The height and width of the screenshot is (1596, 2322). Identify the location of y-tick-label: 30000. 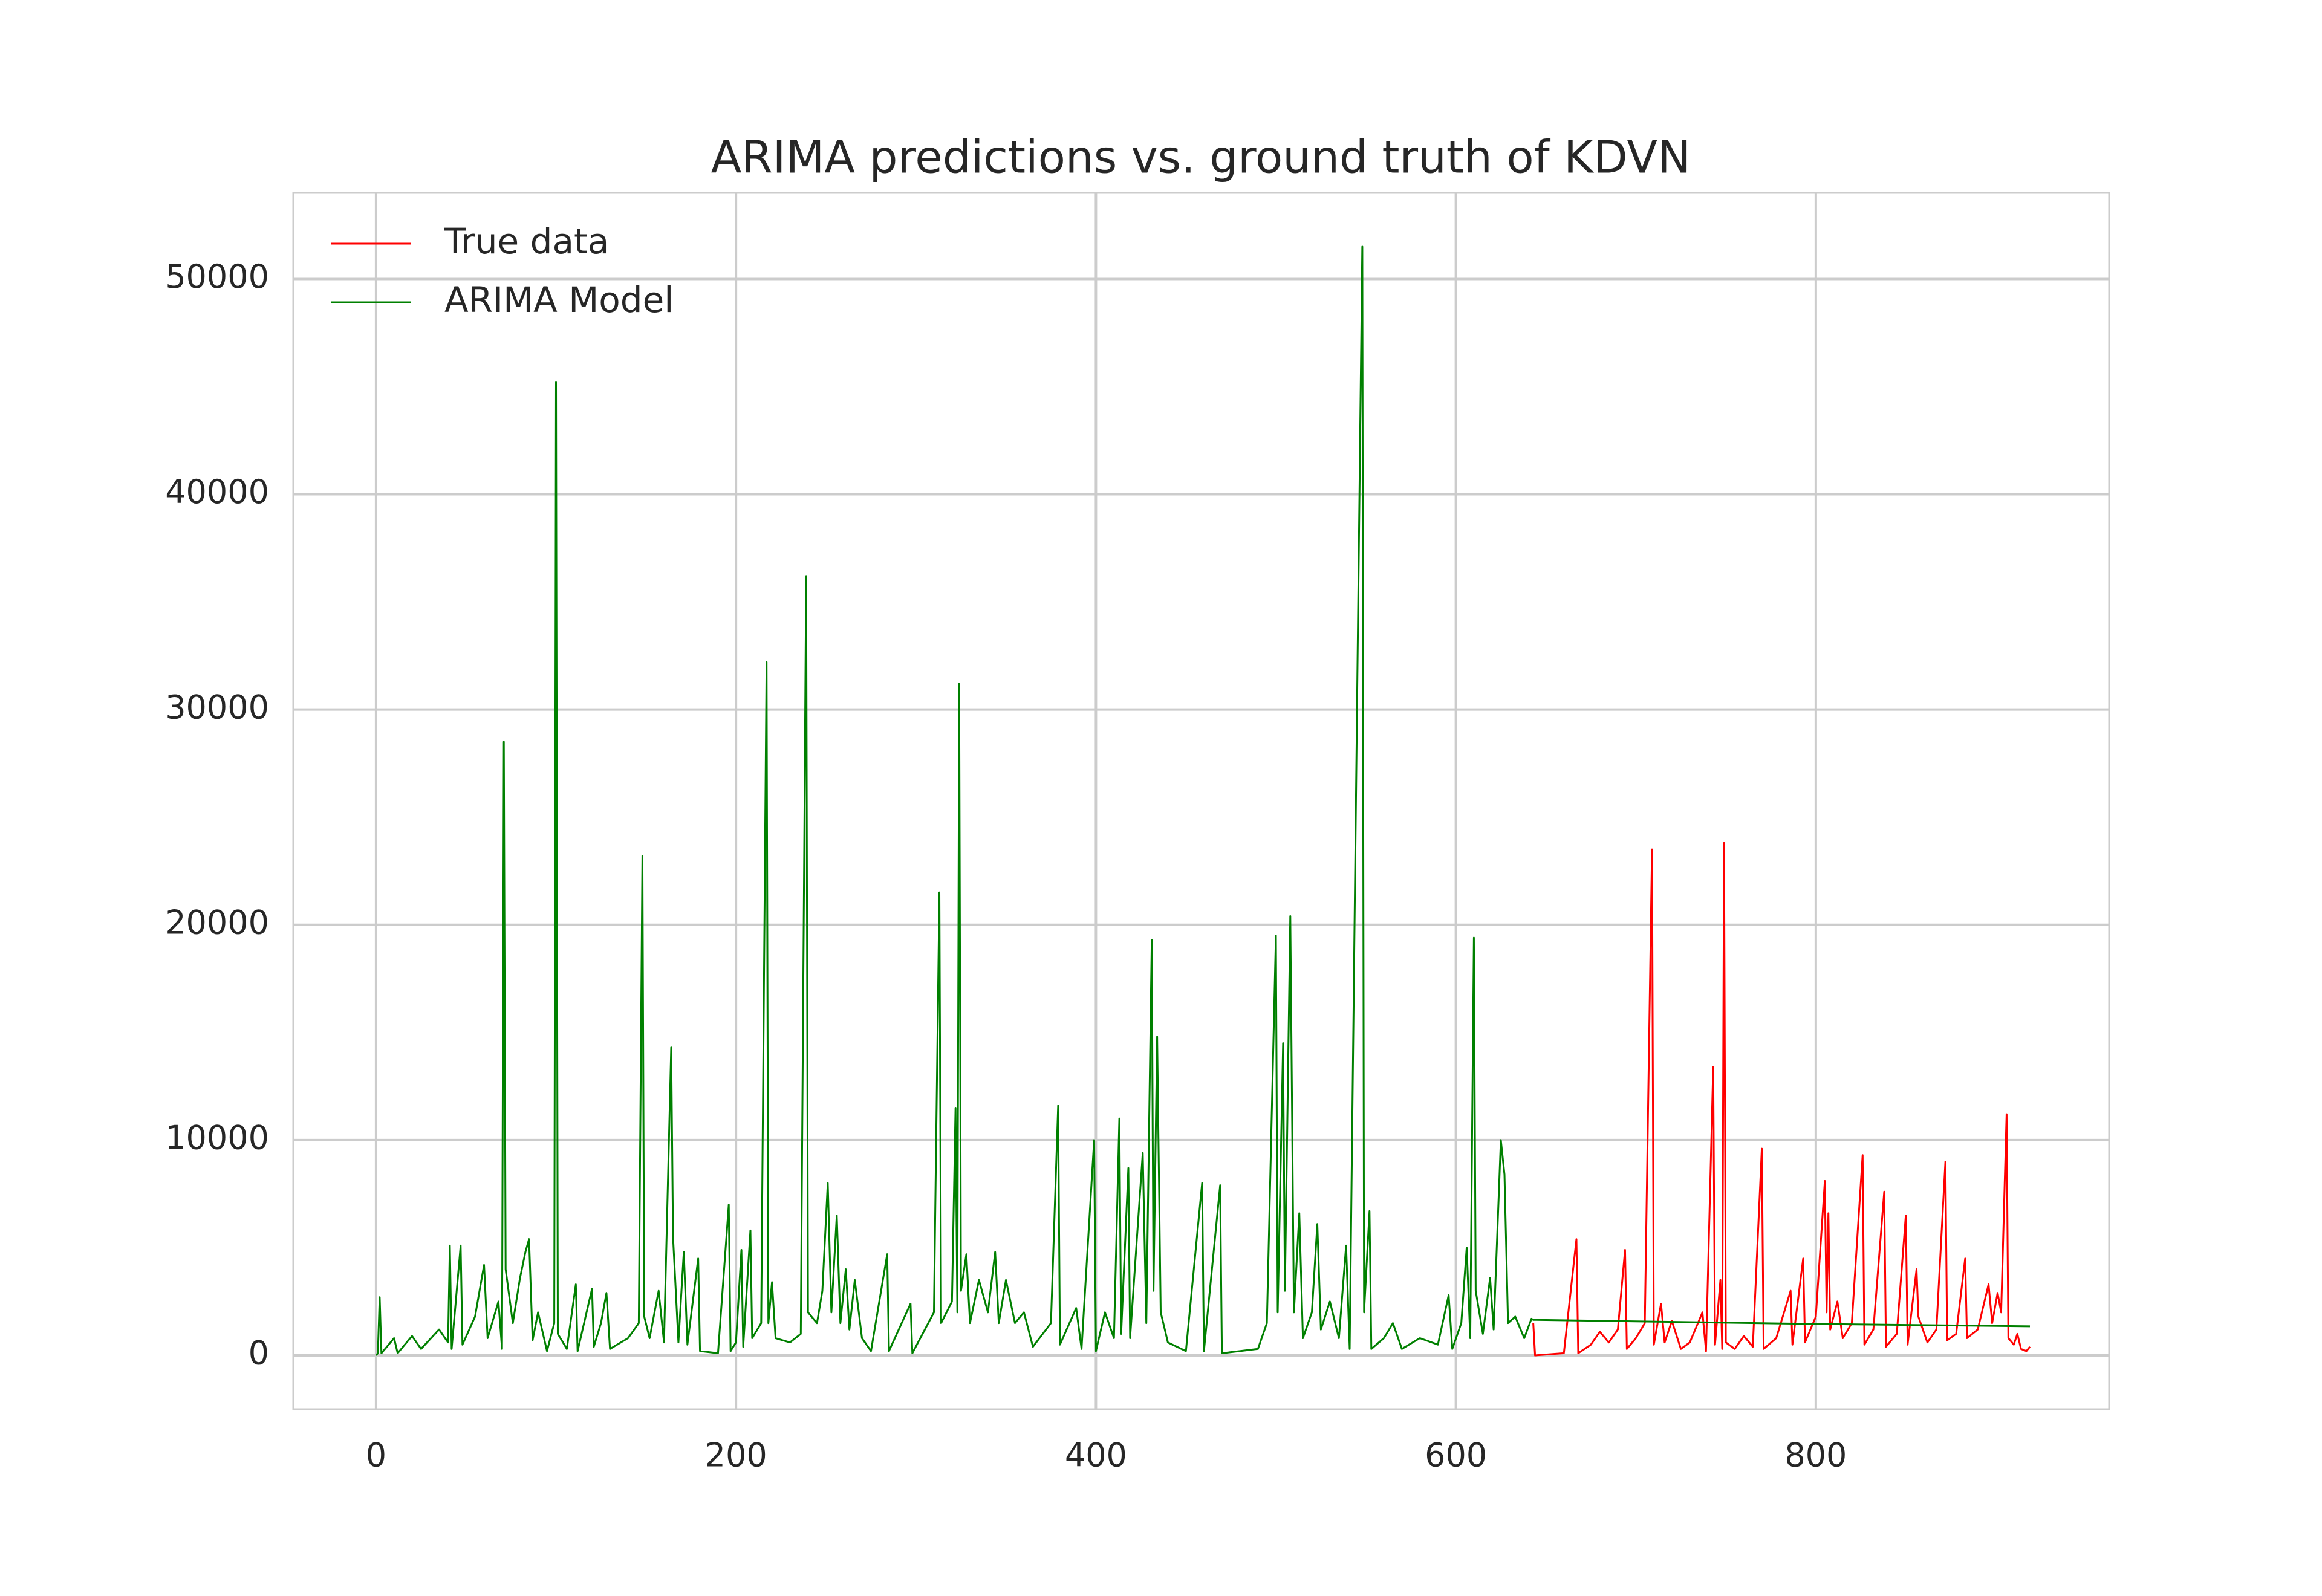
(217, 707).